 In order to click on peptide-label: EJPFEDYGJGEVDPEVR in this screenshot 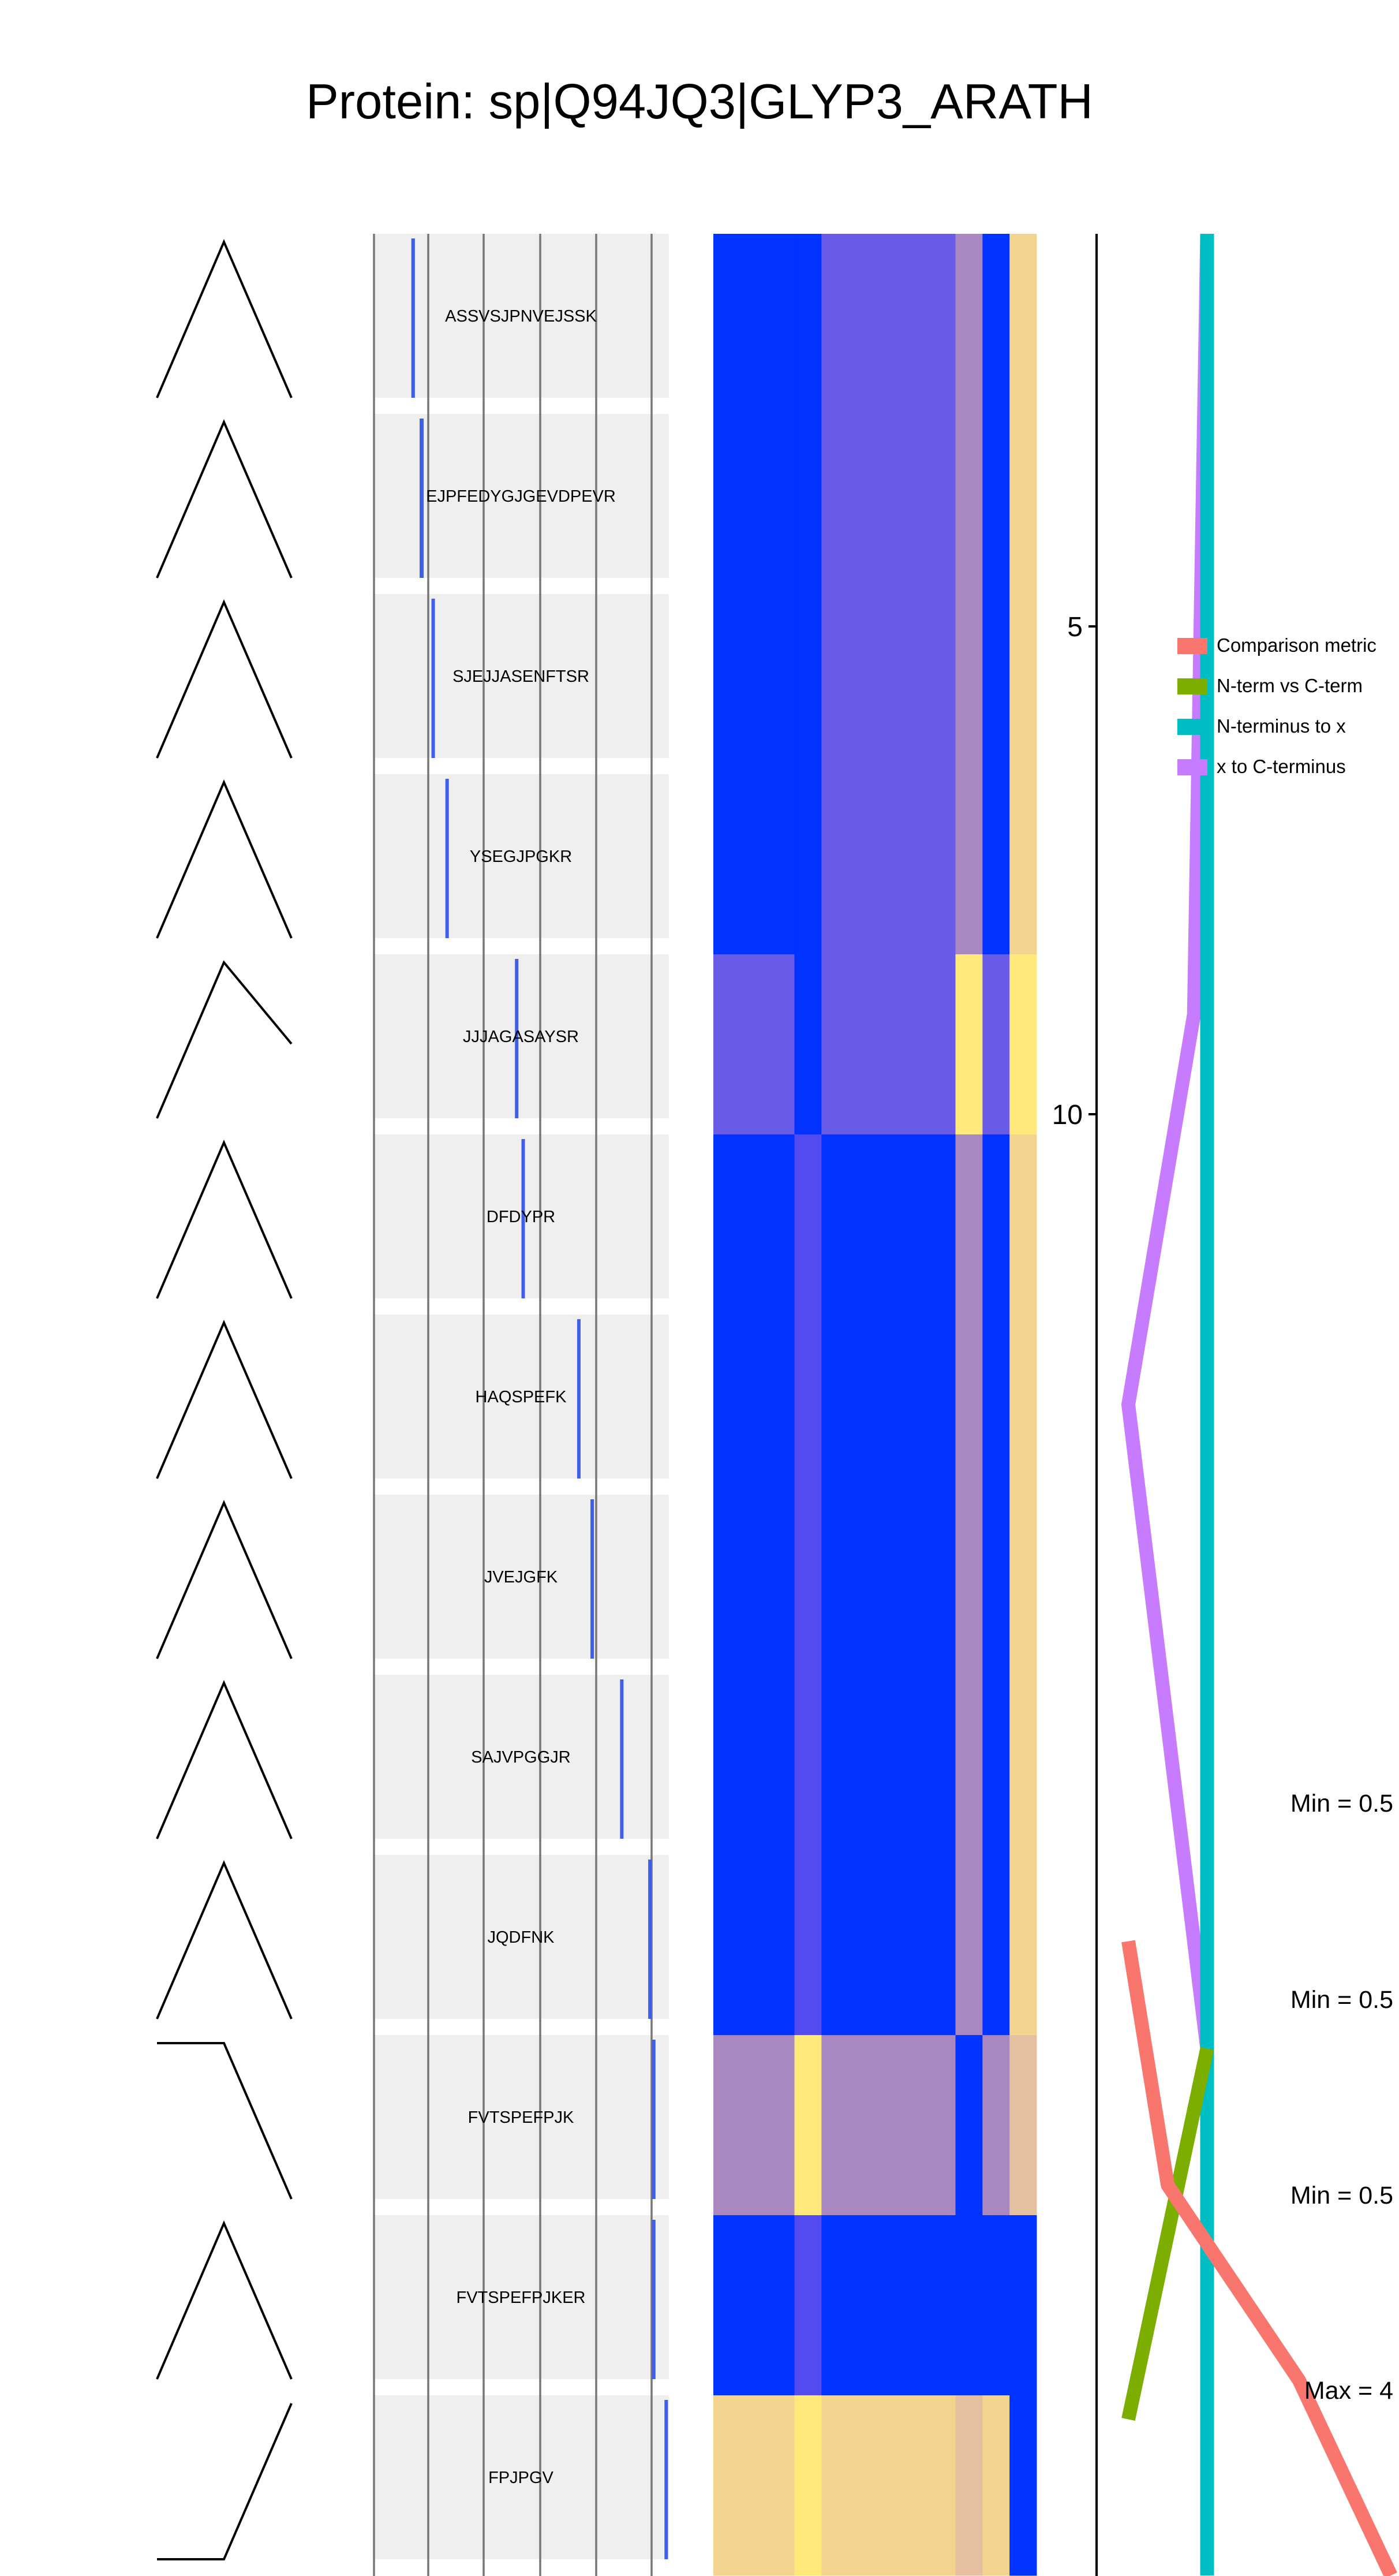, I will do `click(521, 496)`.